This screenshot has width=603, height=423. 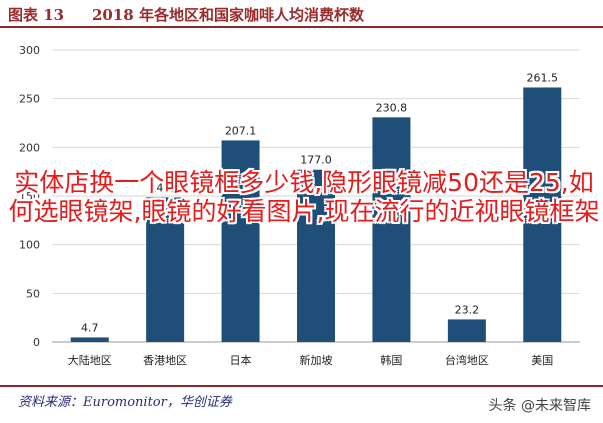 What do you see at coordinates (467, 360) in the screenshot?
I see `x-tick-label: 台湾地区` at bounding box center [467, 360].